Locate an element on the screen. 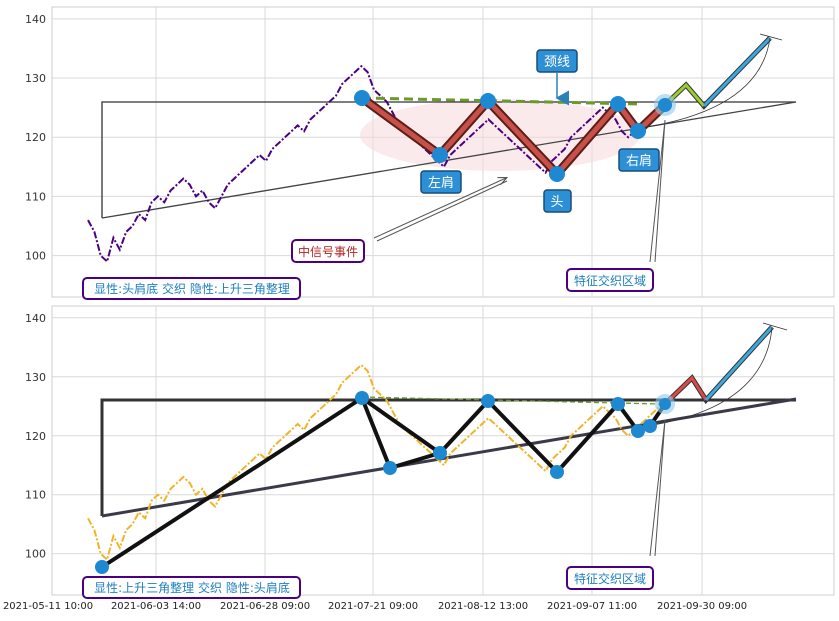 This screenshot has height=621, width=839. head-marker-bottom is located at coordinates (557, 472).